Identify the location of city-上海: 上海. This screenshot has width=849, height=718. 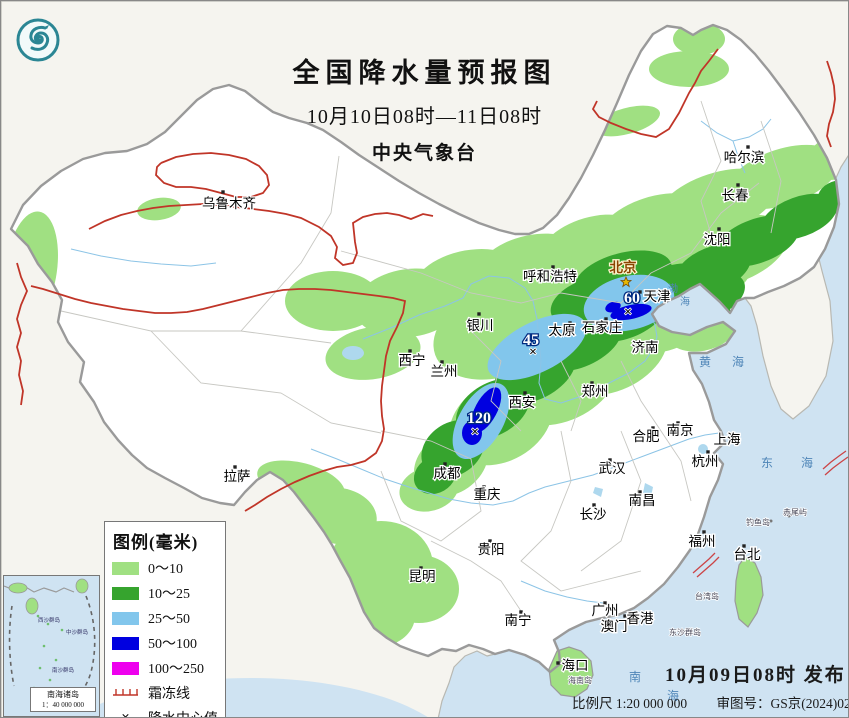
(727, 440).